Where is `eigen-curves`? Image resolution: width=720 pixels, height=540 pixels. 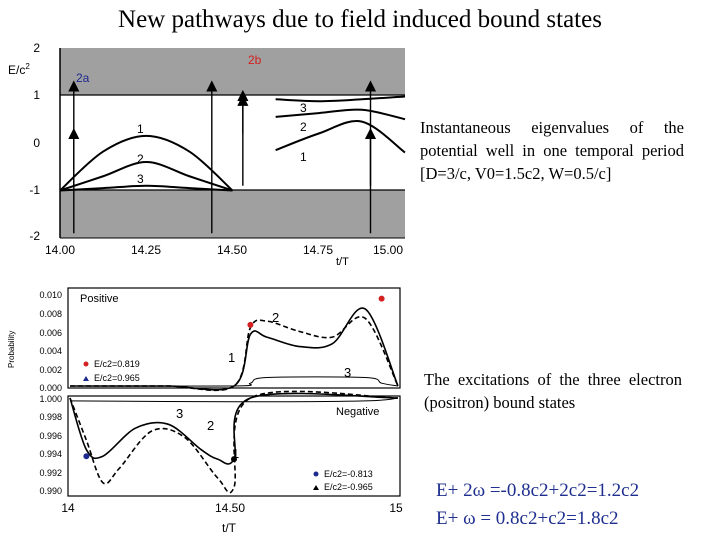 eigen-curves is located at coordinates (232, 143).